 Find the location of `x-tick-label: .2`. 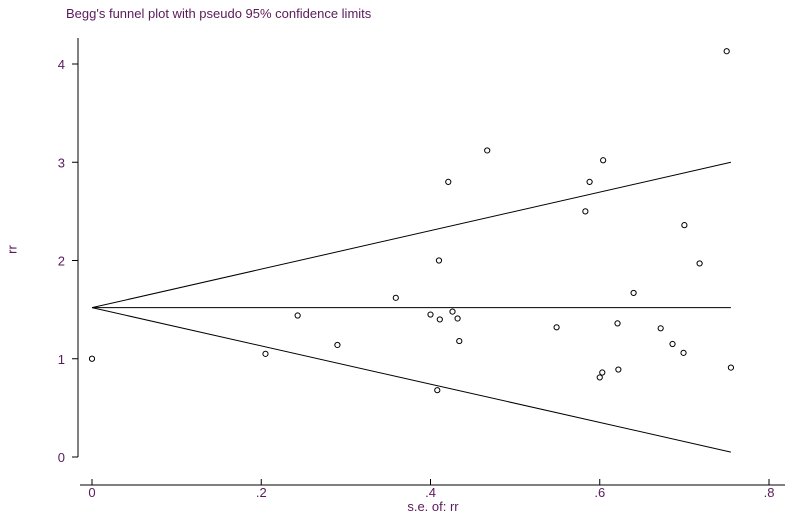

x-tick-label: .2 is located at coordinates (261, 492).